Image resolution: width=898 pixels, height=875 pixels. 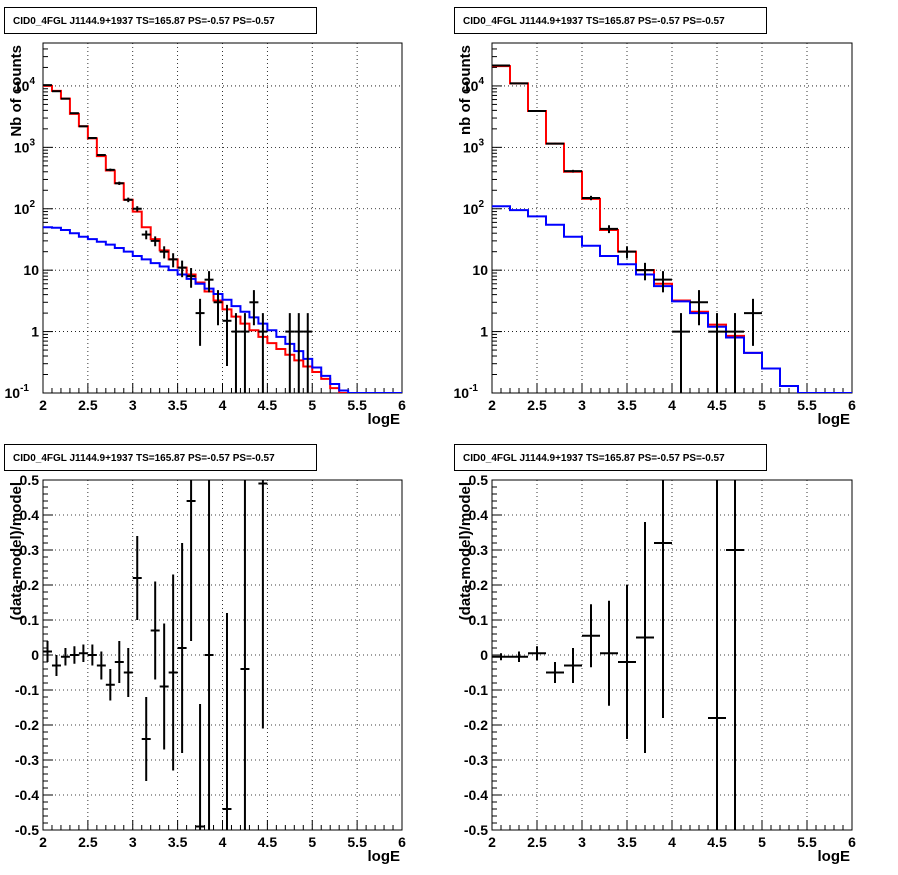 I want to click on data-points, so click(x=178, y=238).